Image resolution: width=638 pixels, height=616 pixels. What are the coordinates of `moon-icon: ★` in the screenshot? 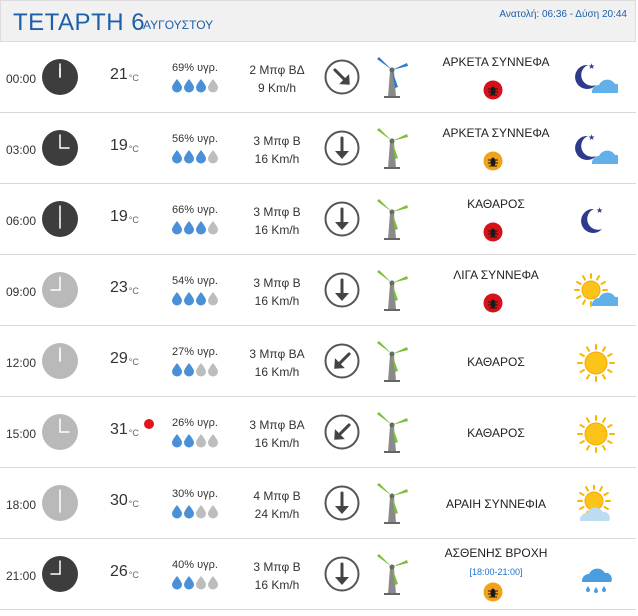 It's located at (592, 219).